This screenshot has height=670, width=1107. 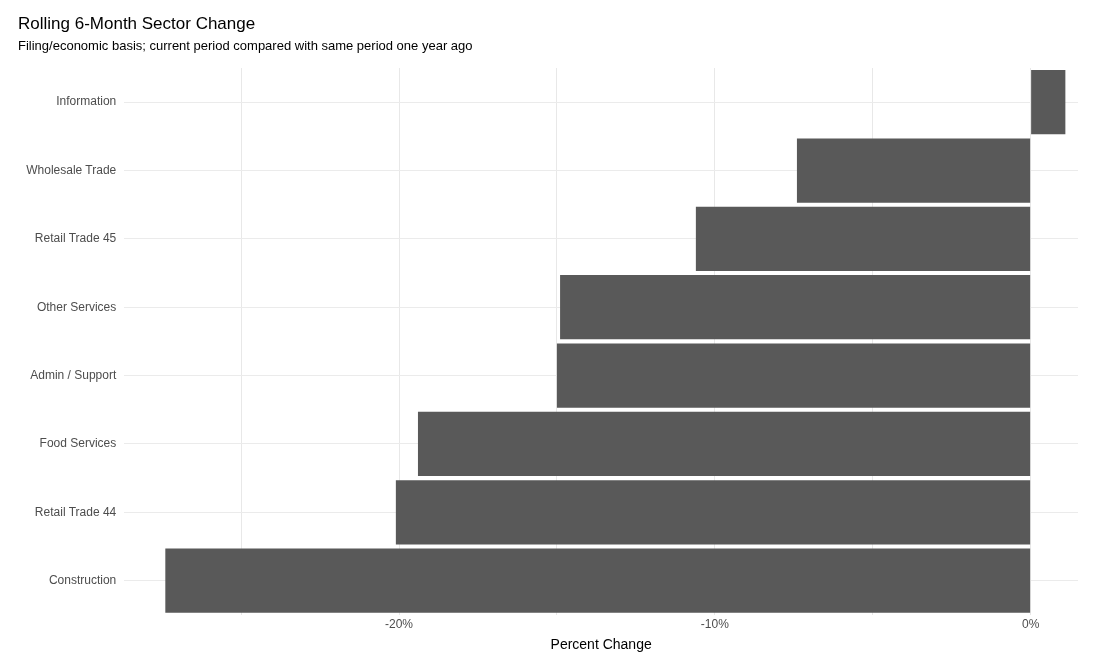 I want to click on y-tick-label: Retail Trade 45, so click(x=75, y=238).